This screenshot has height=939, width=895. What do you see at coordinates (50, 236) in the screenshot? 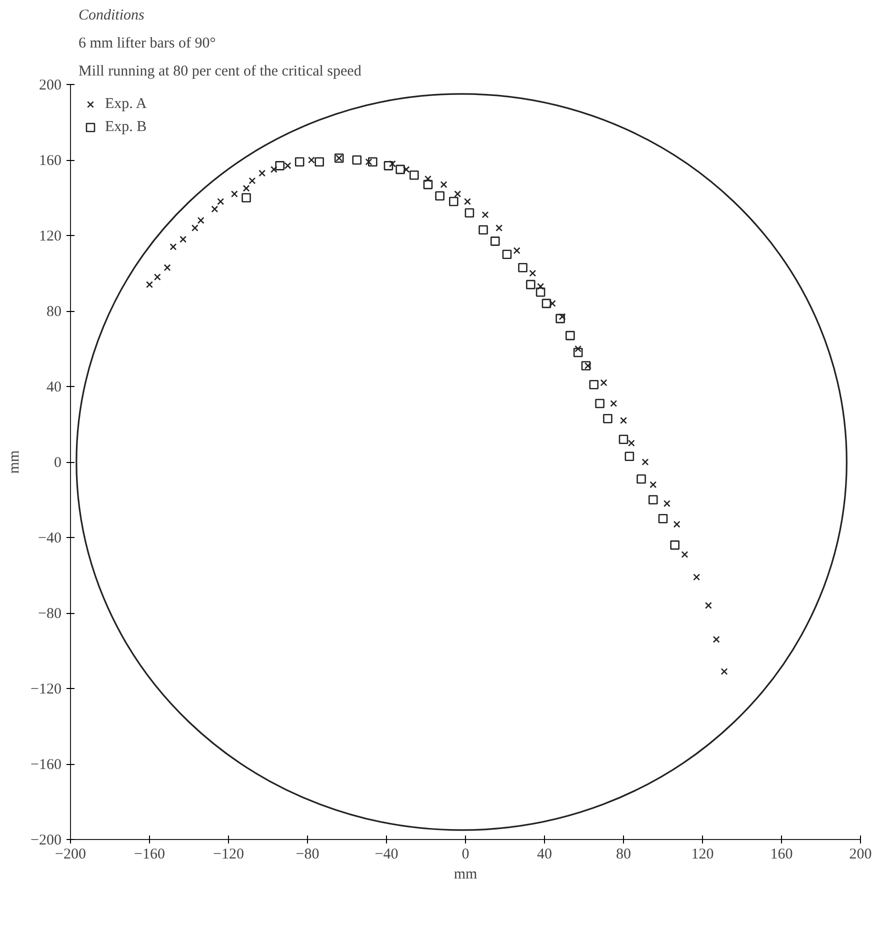
I see `y-tick-label: 120` at bounding box center [50, 236].